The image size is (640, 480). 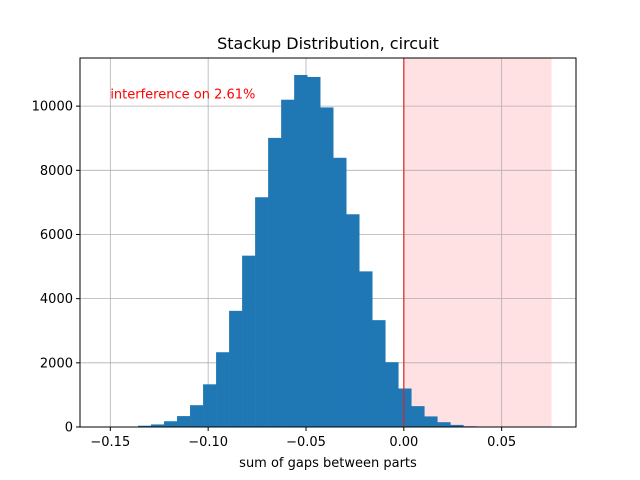 What do you see at coordinates (69, 428) in the screenshot?
I see `y-tick-label: 0` at bounding box center [69, 428].